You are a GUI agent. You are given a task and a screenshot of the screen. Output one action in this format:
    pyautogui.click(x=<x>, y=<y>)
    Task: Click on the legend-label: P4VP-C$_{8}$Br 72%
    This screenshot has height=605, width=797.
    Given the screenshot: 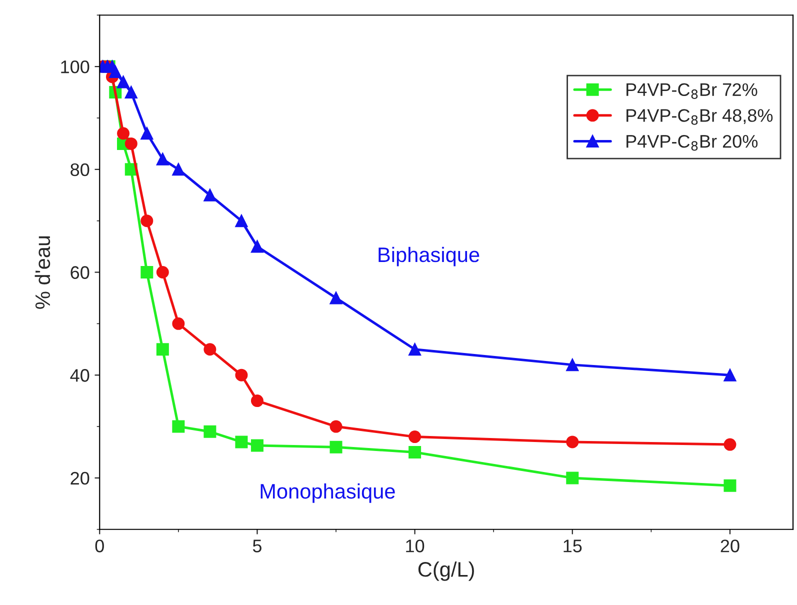 What is the action you would take?
    pyautogui.click(x=692, y=91)
    